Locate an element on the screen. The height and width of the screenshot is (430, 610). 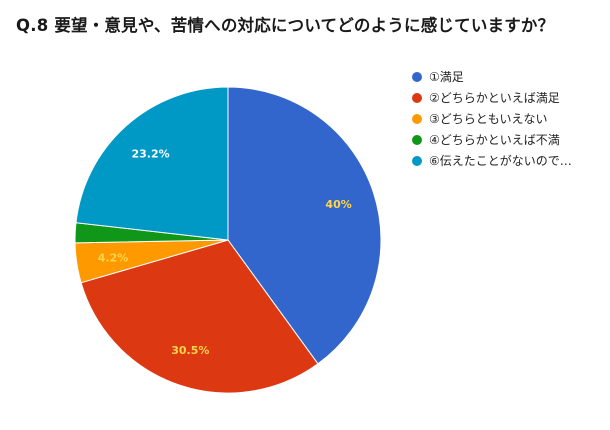
legend-label-4: ④どちらかといえば不満 is located at coordinates (494, 140).